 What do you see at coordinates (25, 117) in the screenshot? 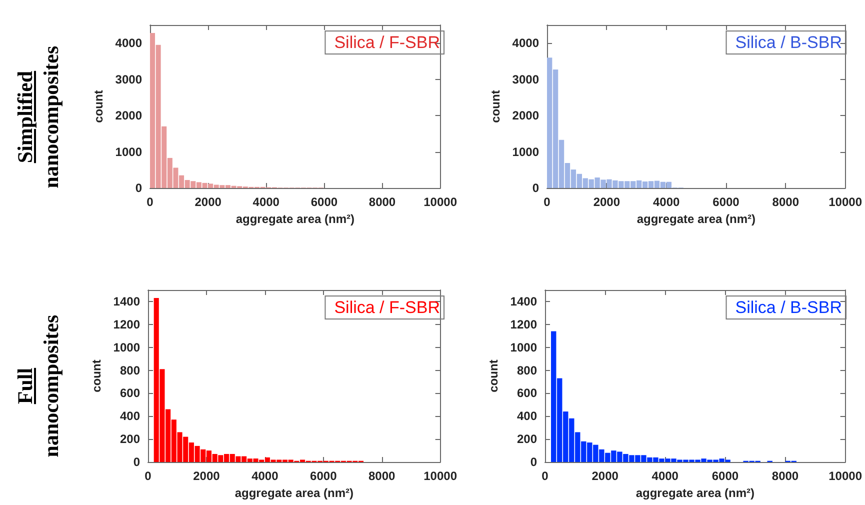
I see `text: Simplified` at bounding box center [25, 117].